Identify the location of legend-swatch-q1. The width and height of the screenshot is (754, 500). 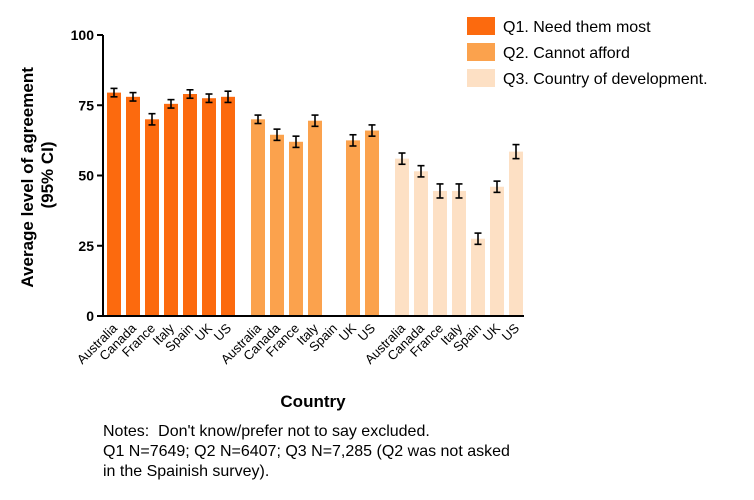
(481, 26).